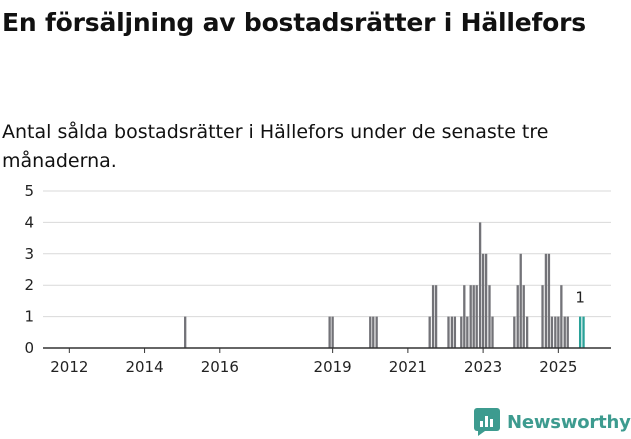 Image resolution: width=631 pixels, height=439 pixels. I want to click on brand-name: Newsworthy, so click(569, 422).